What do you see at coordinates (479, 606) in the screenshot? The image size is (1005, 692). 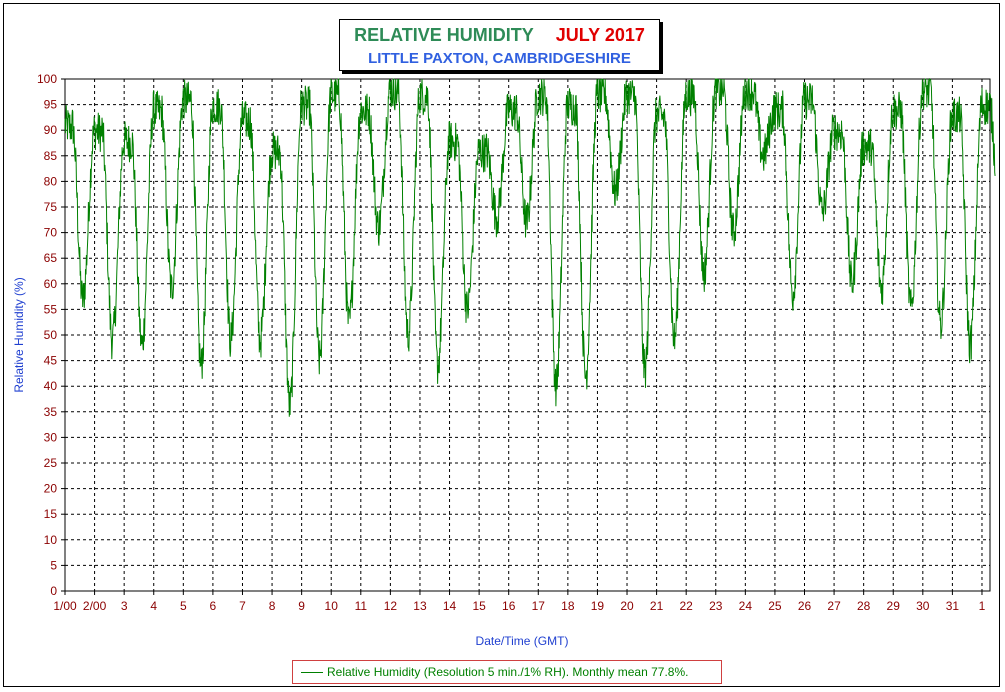 I see `x-tick-label: 15` at bounding box center [479, 606].